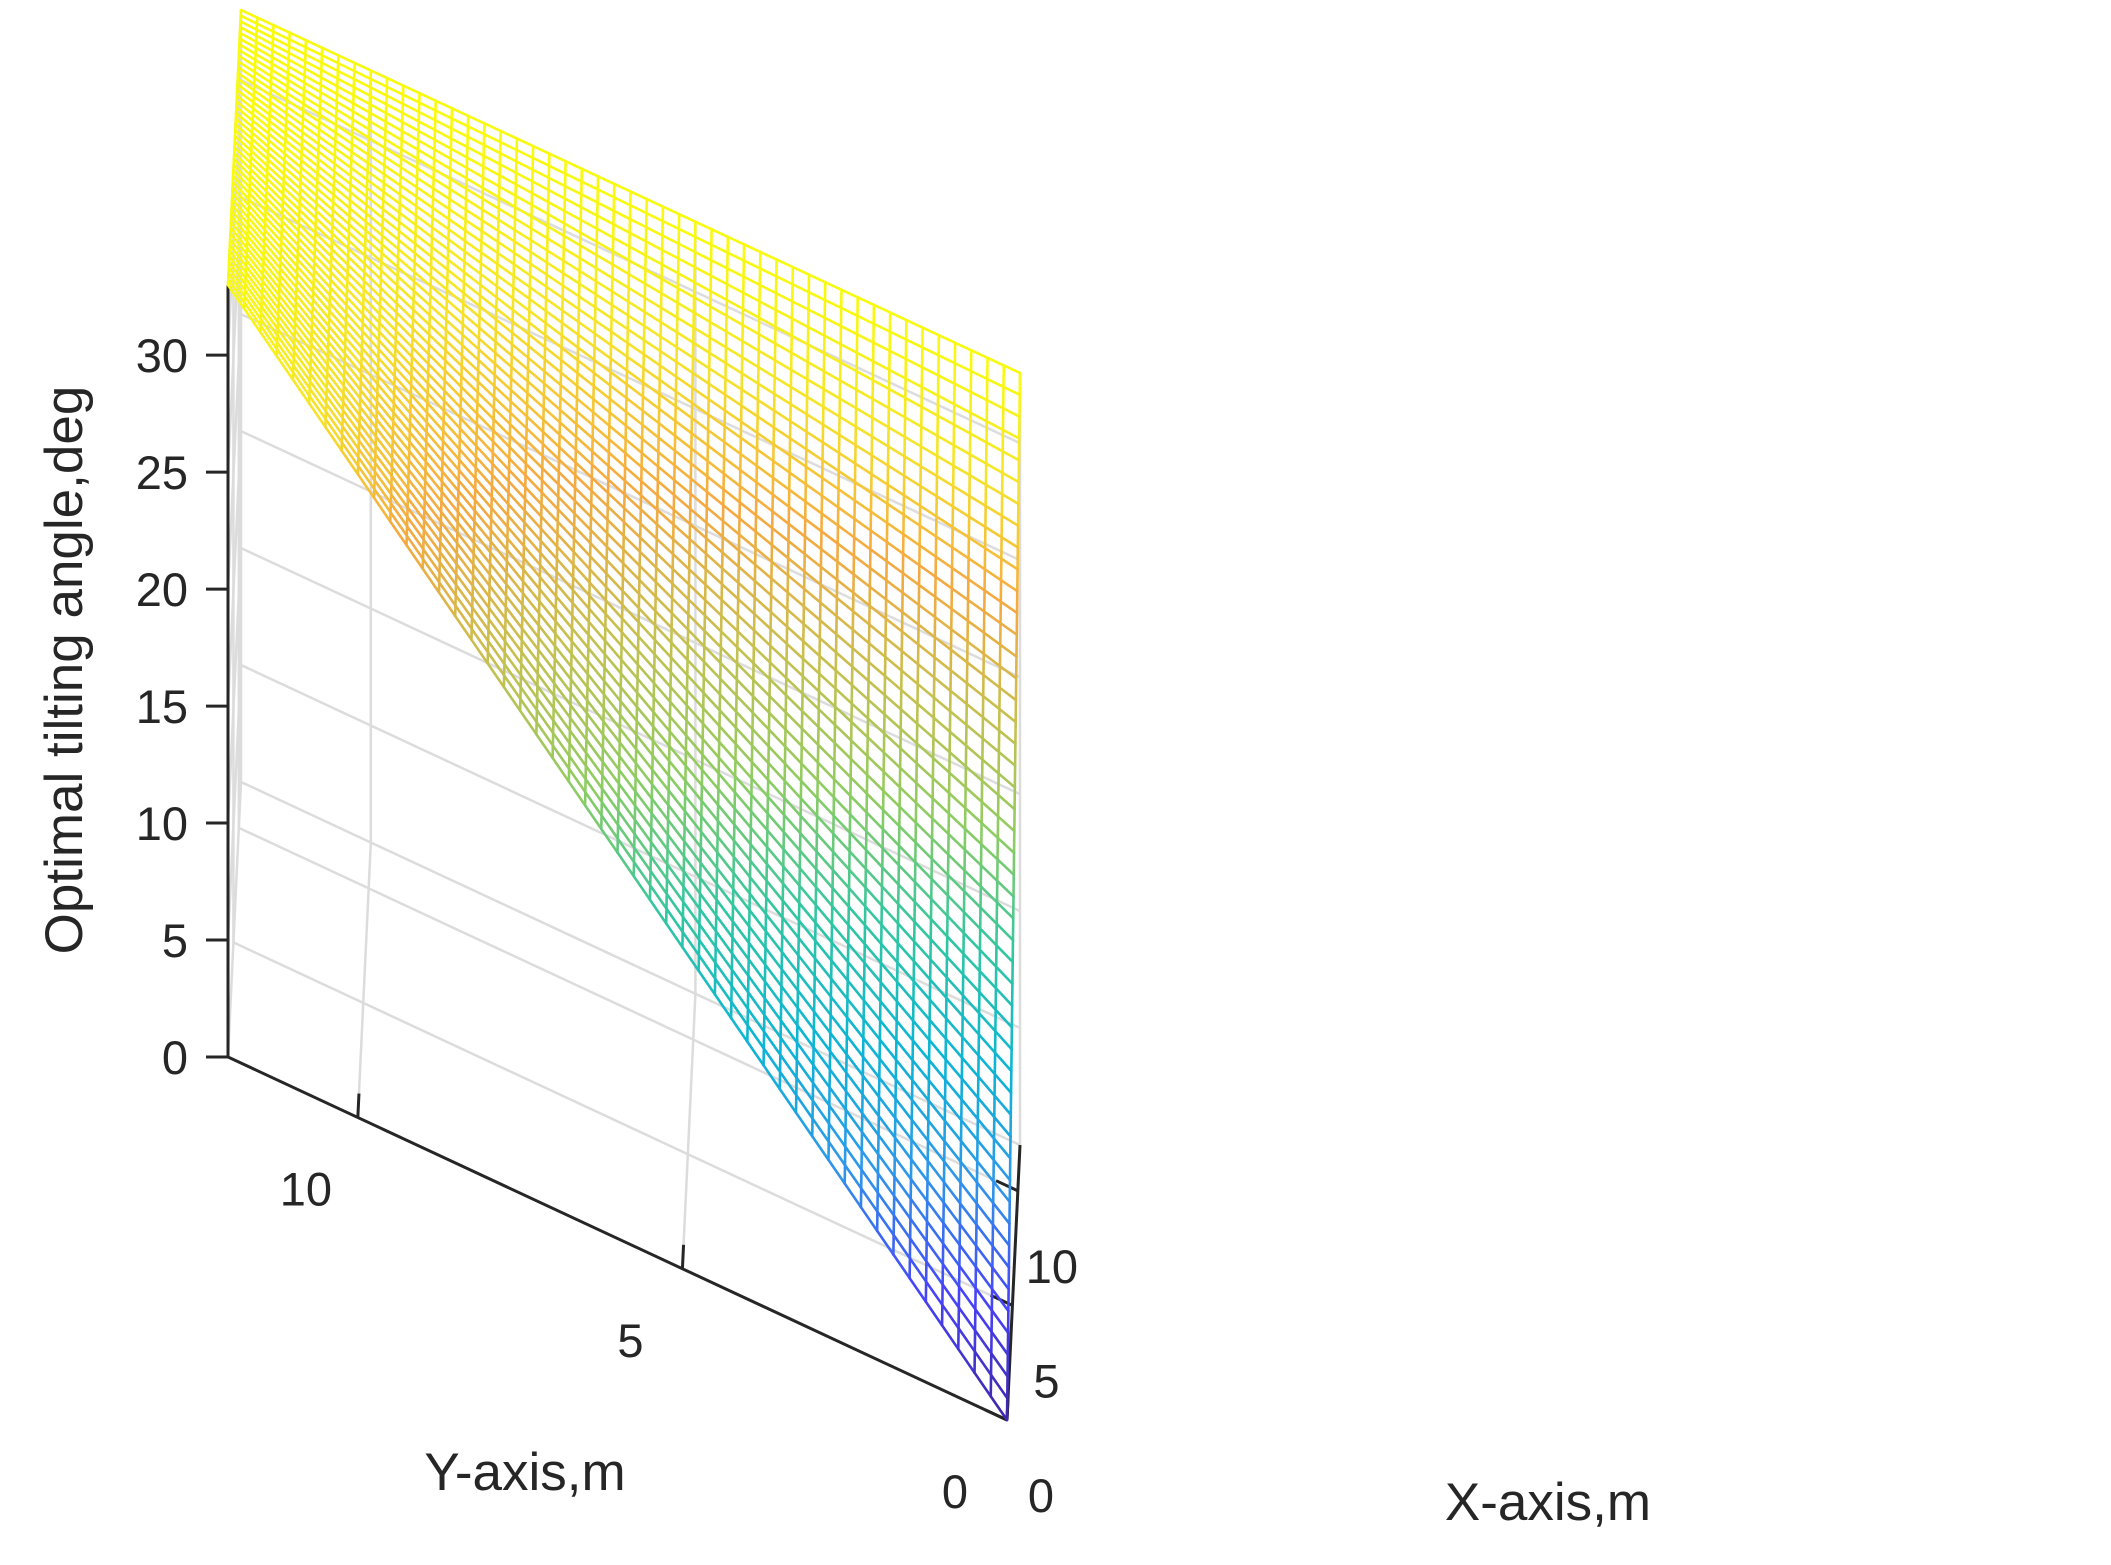 This screenshot has height=1565, width=2111. Describe the element at coordinates (828, 609) in the screenshot. I see `mesh-x30-seg11` at that location.